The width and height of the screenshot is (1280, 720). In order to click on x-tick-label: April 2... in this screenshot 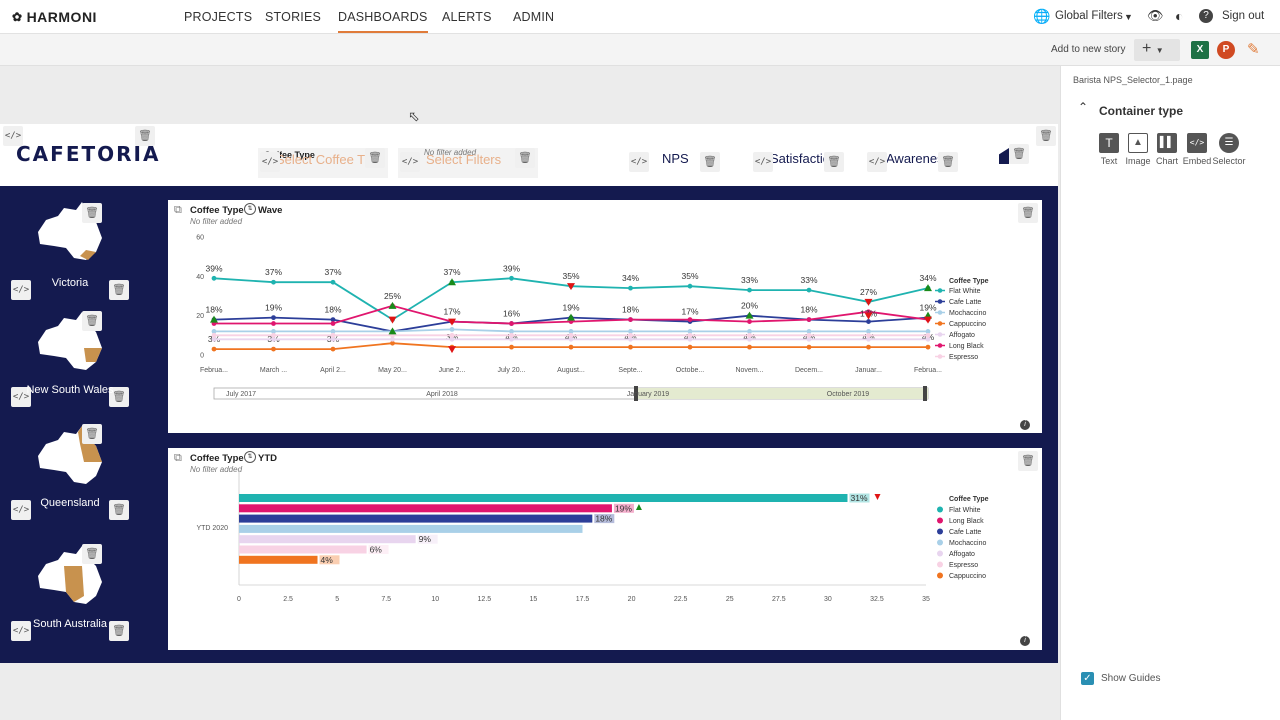, I will do `click(333, 370)`.